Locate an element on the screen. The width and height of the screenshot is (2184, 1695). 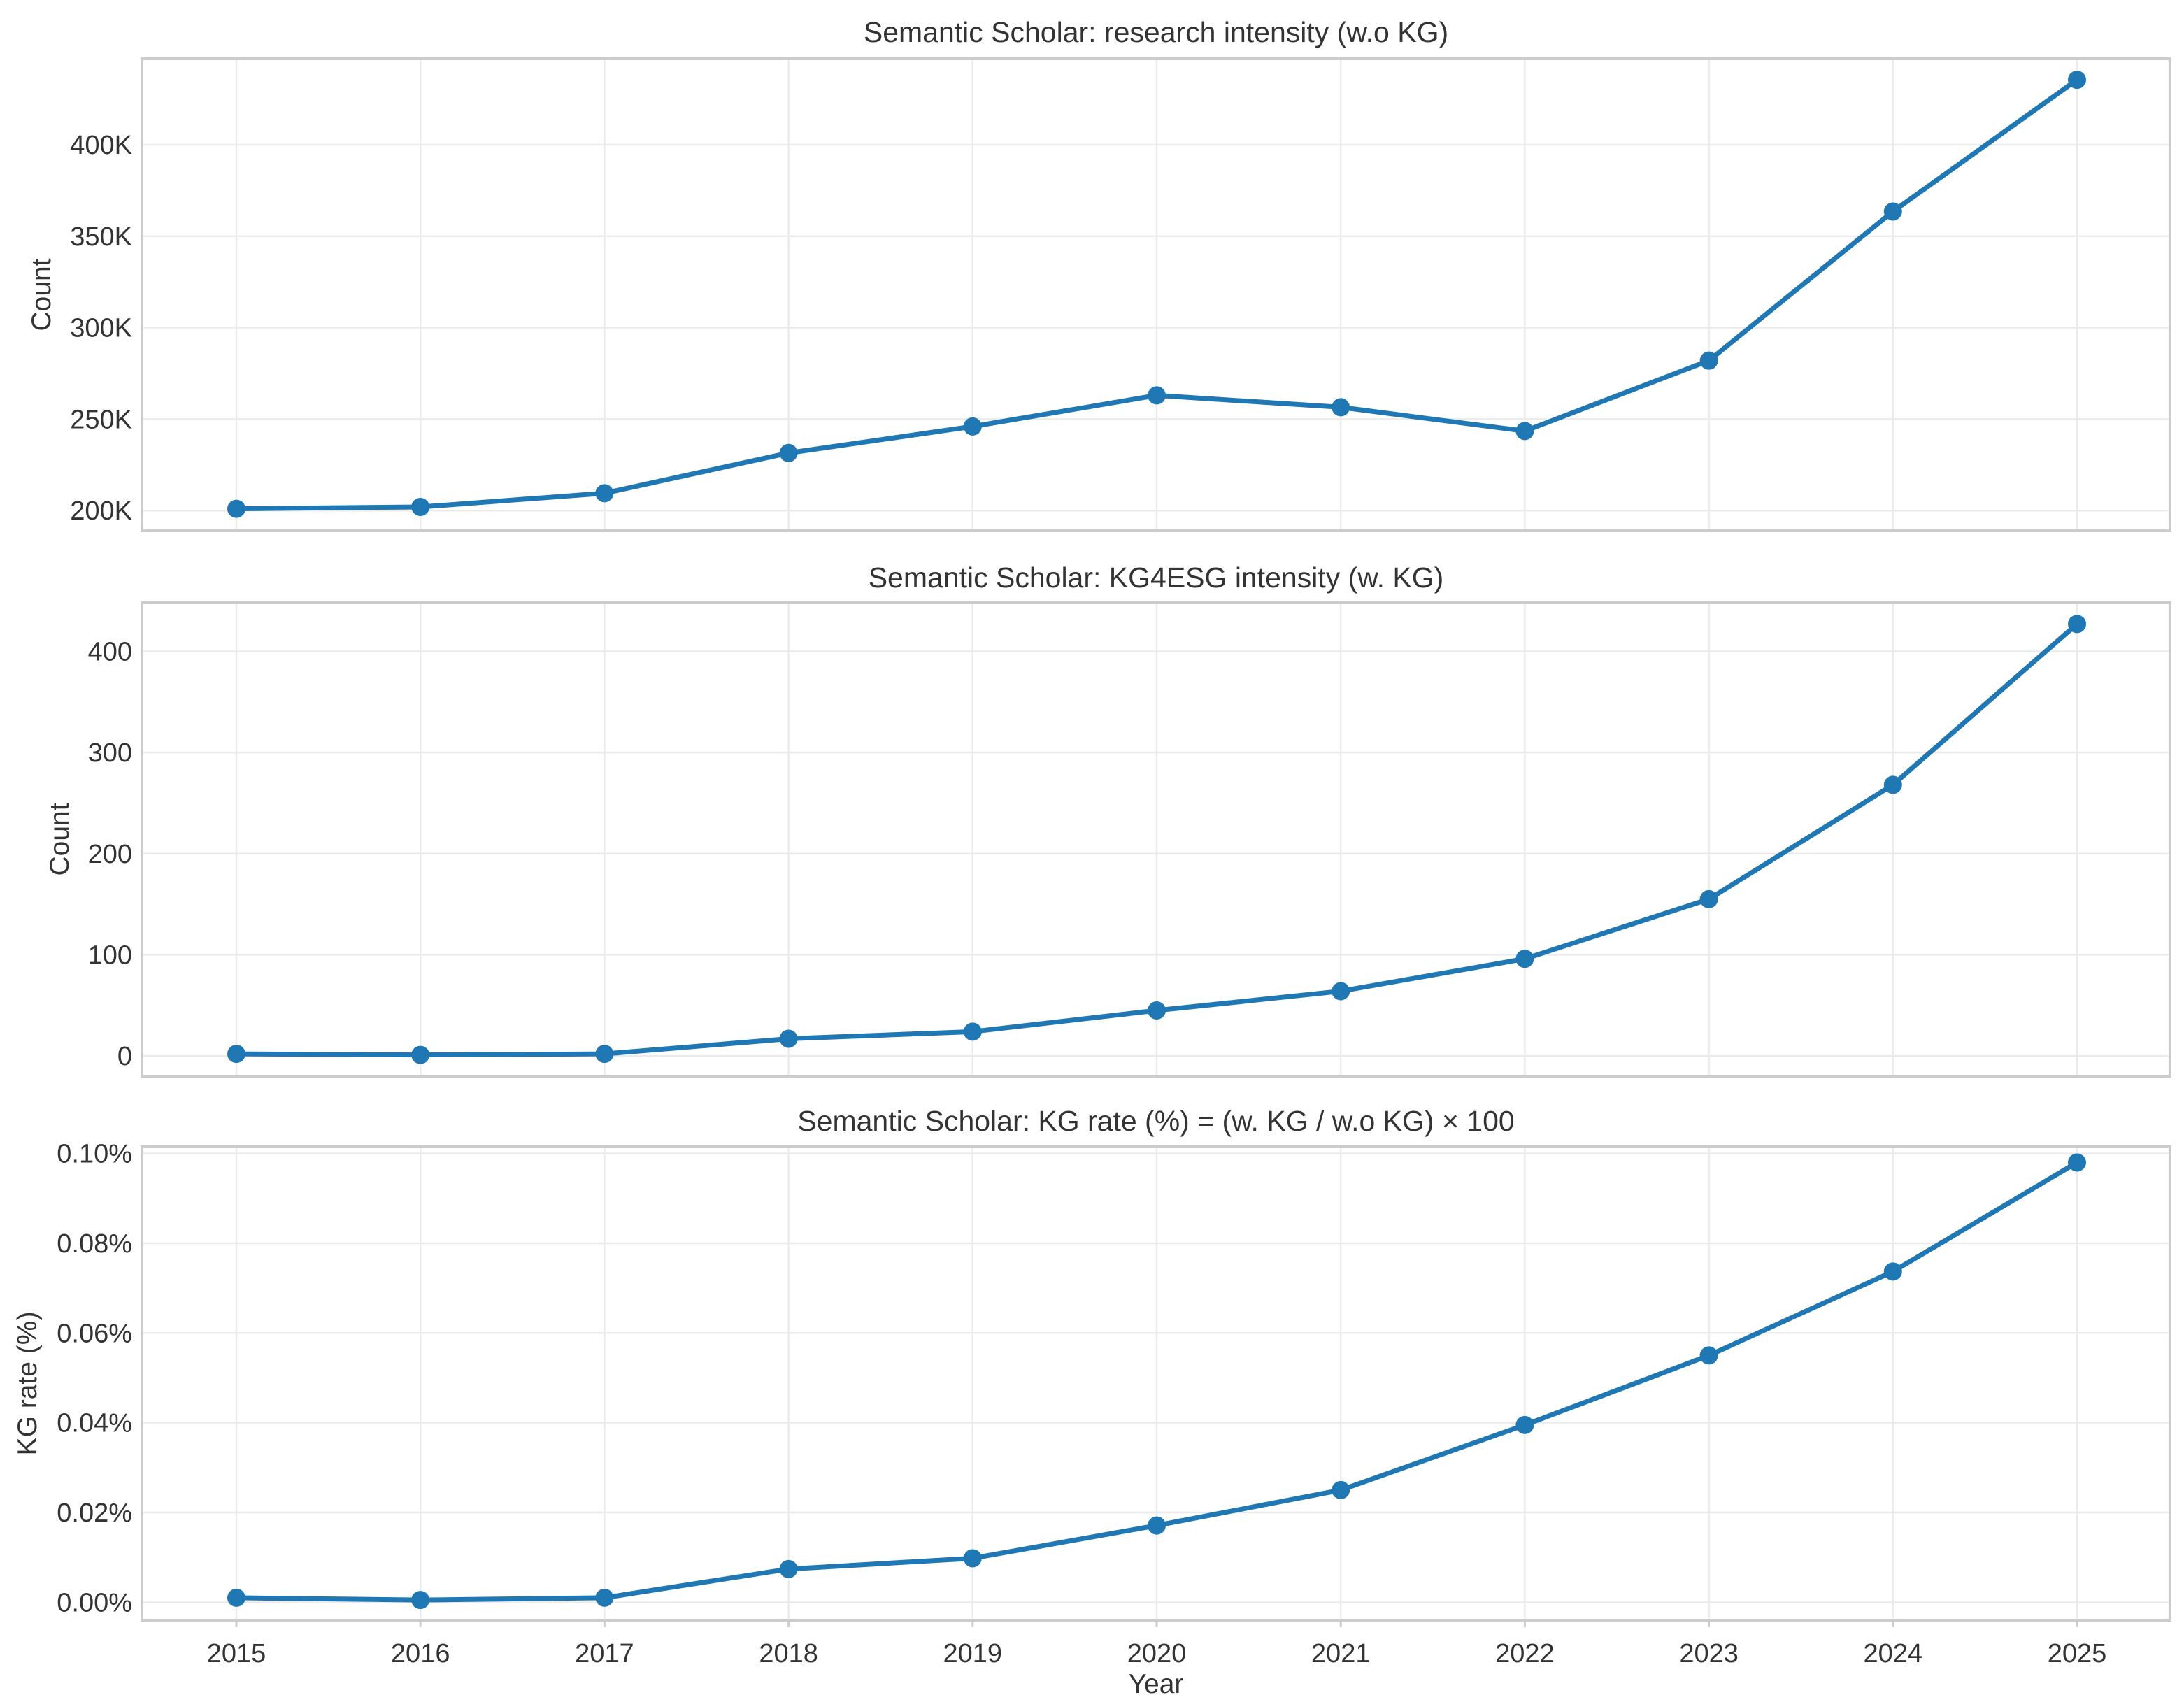
x-tick-label: 2021 is located at coordinates (1341, 1653).